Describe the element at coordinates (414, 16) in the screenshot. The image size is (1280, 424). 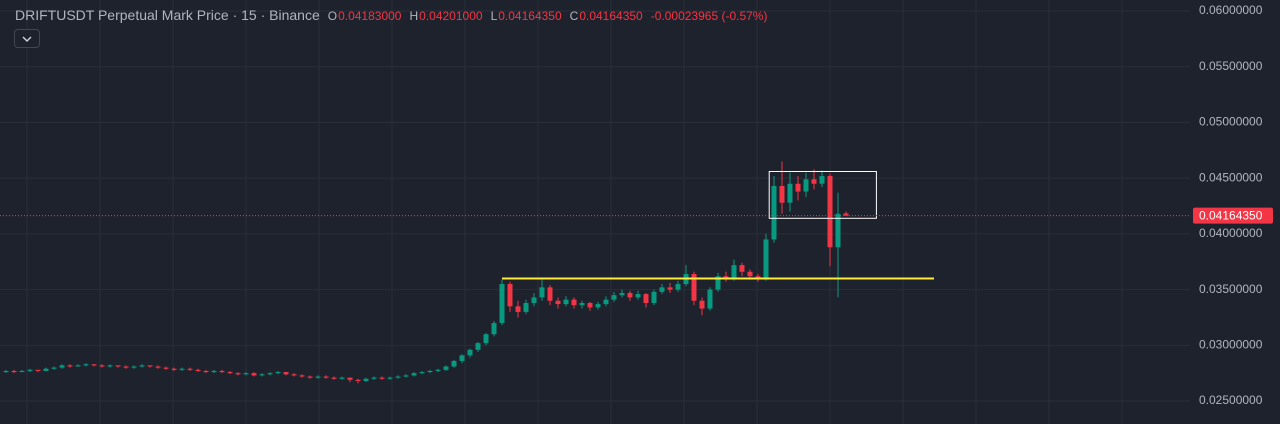
I see `ohlc-key: H` at that location.